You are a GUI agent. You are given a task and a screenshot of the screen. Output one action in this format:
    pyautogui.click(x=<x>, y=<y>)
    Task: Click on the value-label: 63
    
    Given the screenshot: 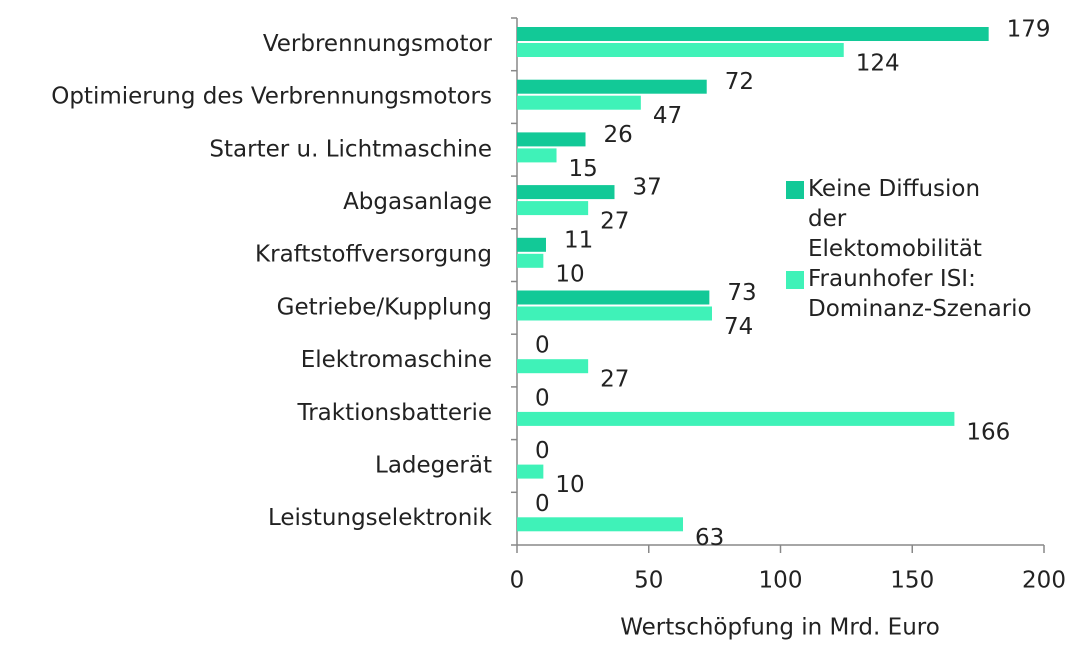 What is the action you would take?
    pyautogui.click(x=709, y=538)
    